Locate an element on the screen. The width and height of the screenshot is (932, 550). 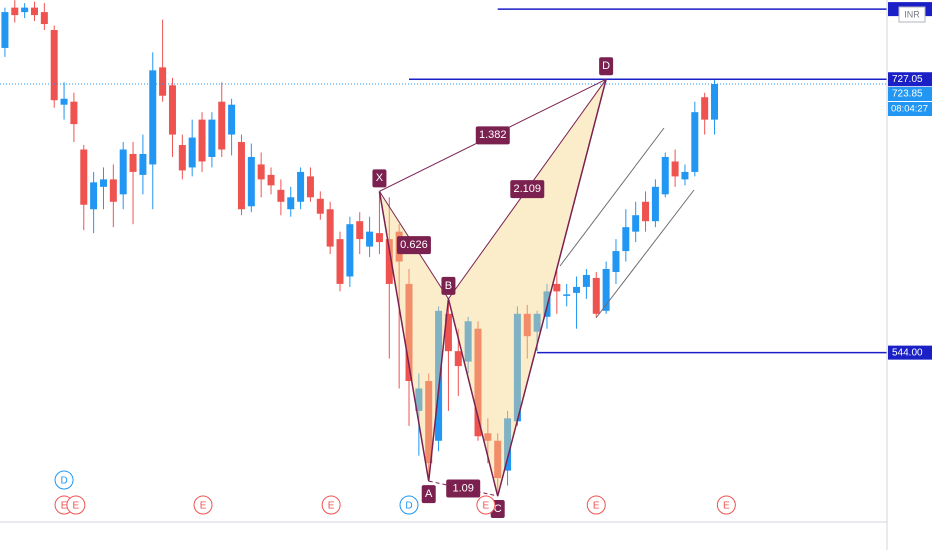
ratio-label: 1.382 is located at coordinates (493, 135).